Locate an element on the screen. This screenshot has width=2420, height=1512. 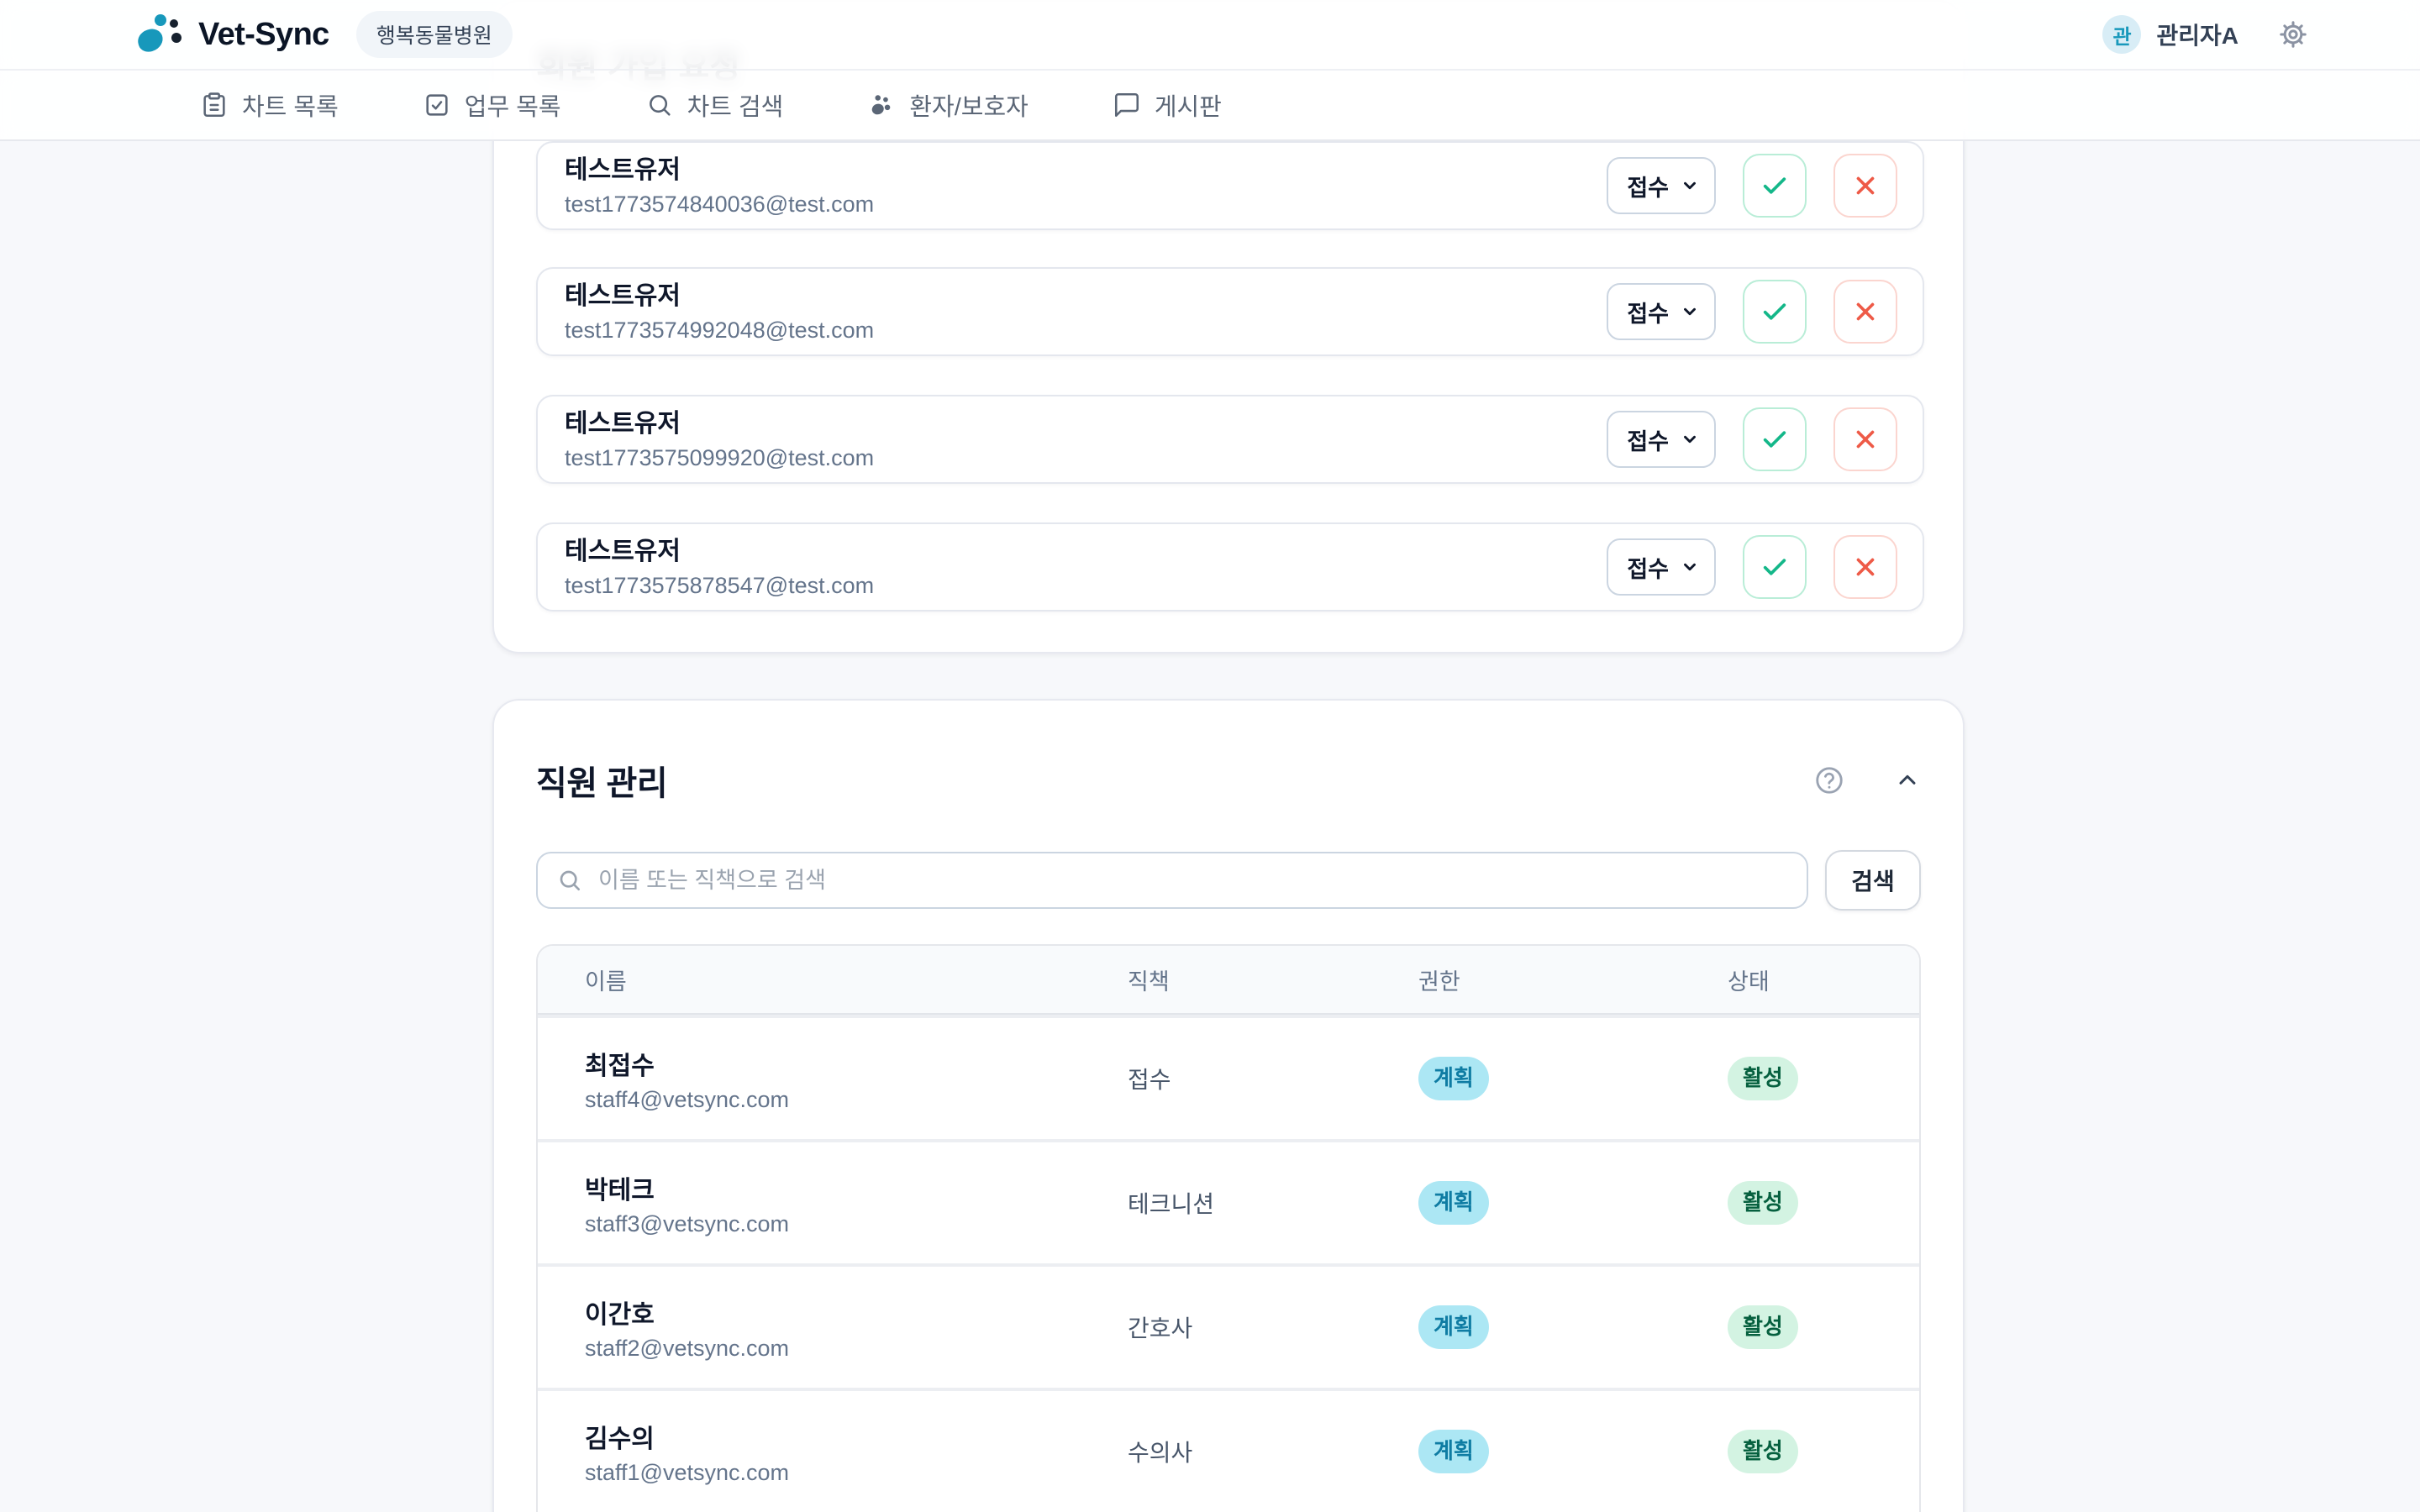
nav-label: 업무 목록 is located at coordinates (512, 107).